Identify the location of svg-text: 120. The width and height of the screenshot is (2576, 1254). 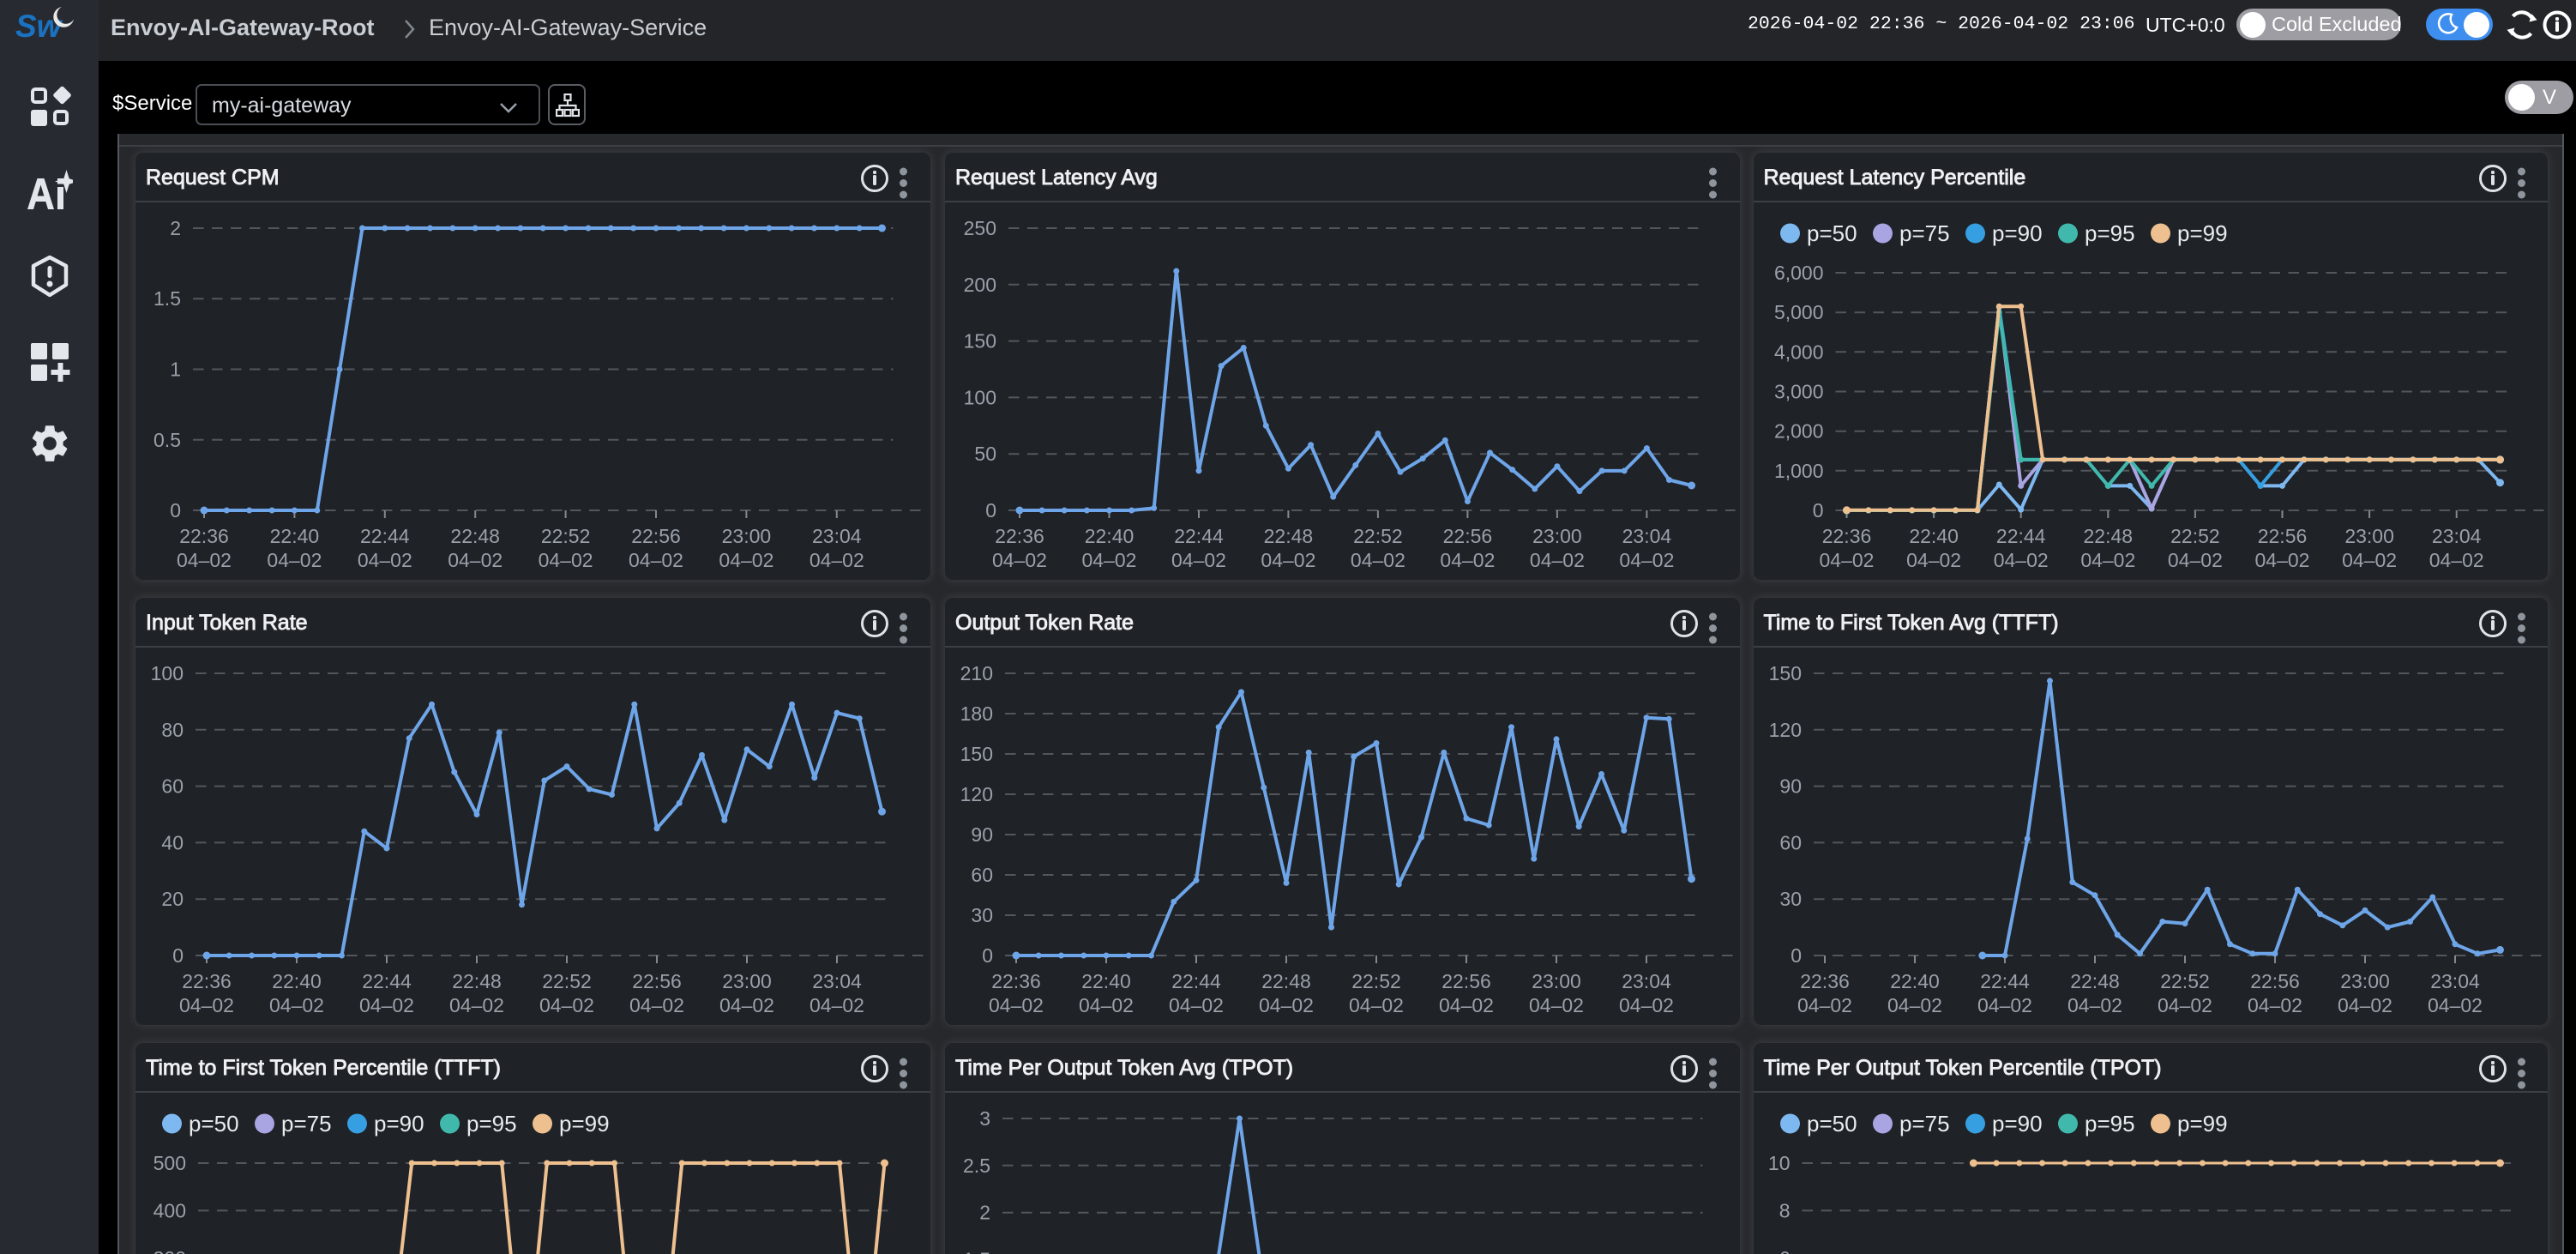
(976, 794).